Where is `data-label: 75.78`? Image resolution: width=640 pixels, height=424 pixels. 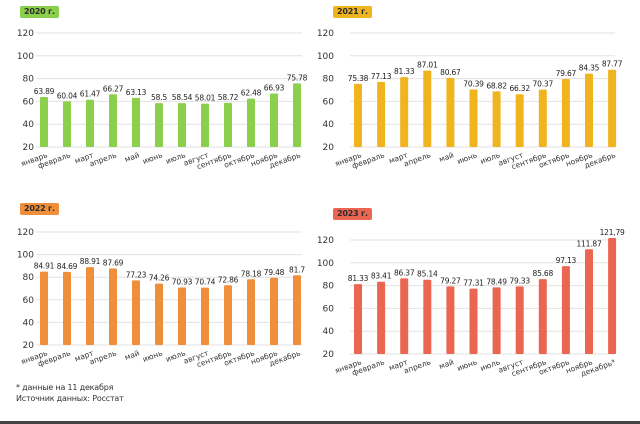 data-label: 75.78 is located at coordinates (297, 77).